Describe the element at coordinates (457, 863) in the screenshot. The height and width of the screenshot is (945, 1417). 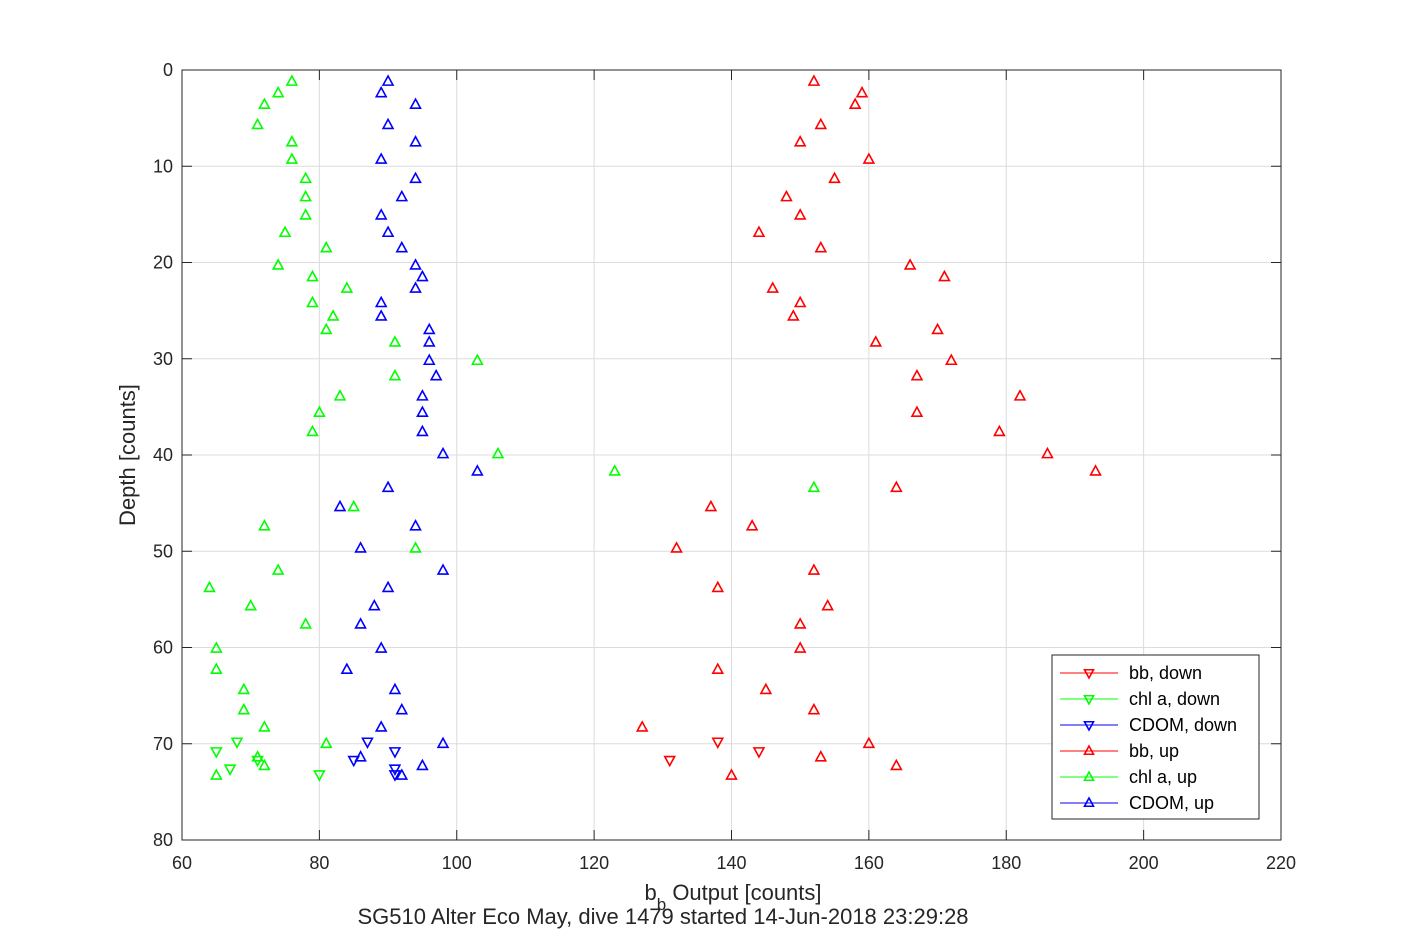
I see `x-tick-label: 100` at that location.